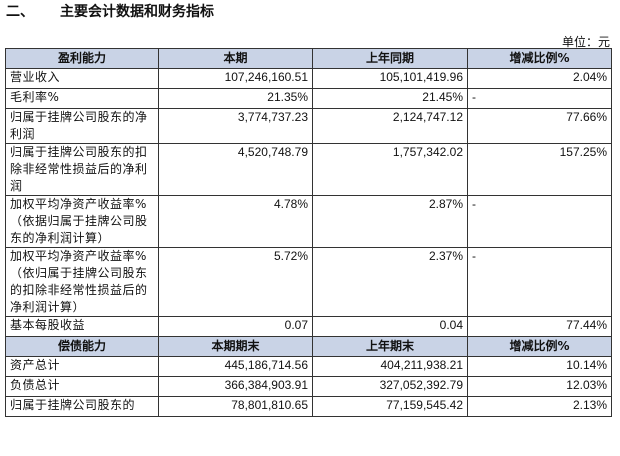 Image resolution: width=620 pixels, height=456 pixels. What do you see at coordinates (390, 406) in the screenshot?
I see `prior-value: 77,159,545.42` at bounding box center [390, 406].